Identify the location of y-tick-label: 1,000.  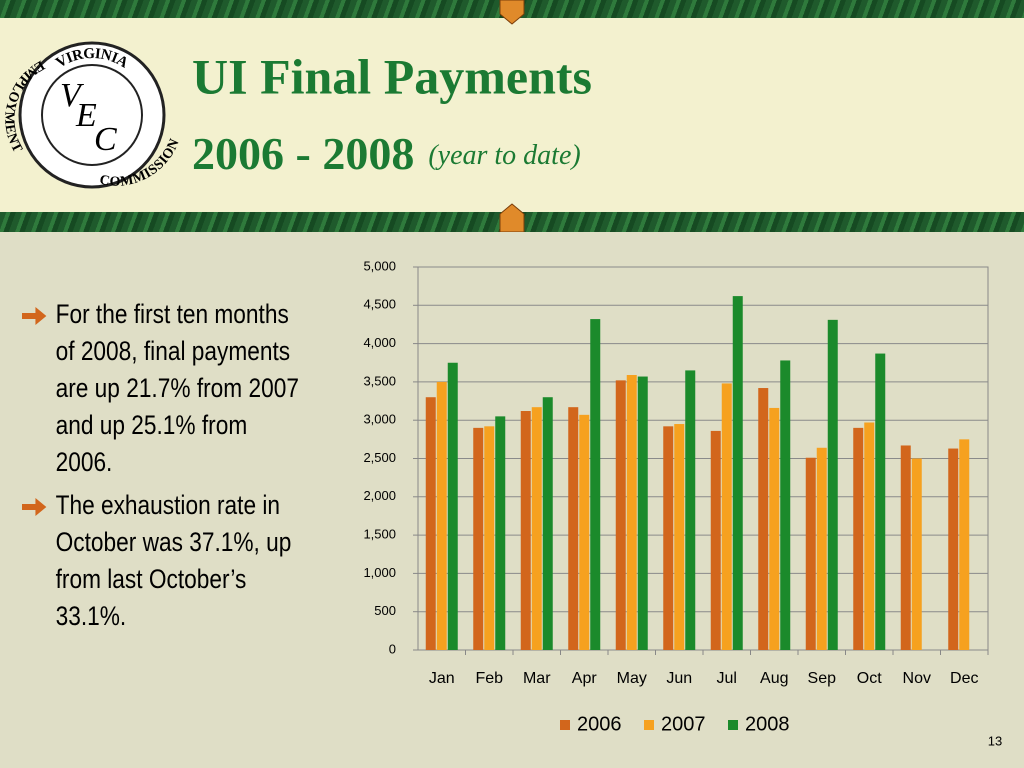
(379, 572).